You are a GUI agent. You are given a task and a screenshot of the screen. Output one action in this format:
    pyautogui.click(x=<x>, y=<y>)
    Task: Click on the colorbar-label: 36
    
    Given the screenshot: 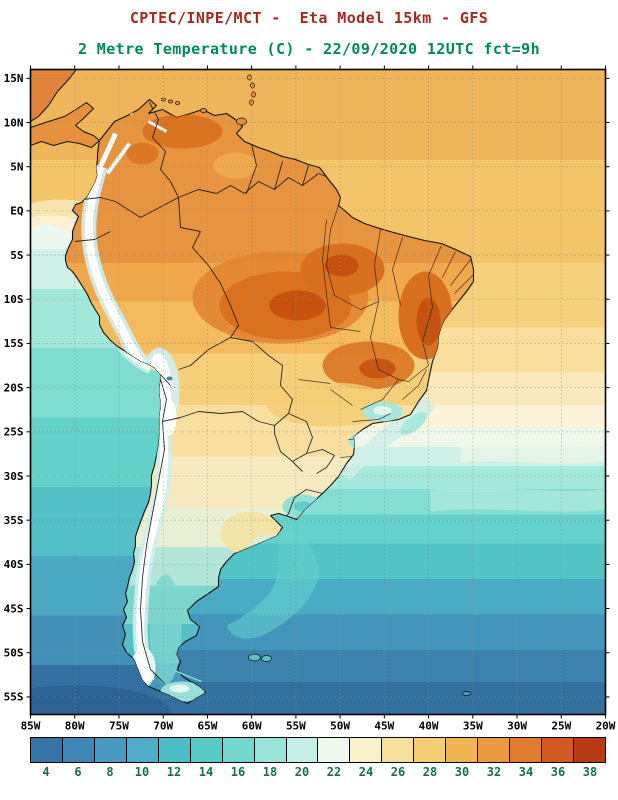 What is the action you would take?
    pyautogui.click(x=558, y=772)
    